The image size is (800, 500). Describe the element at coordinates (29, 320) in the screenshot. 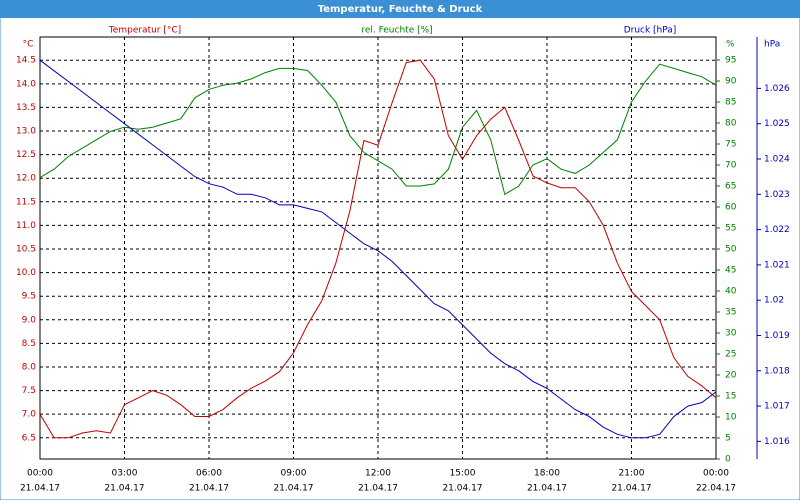

I see `y-tick-label: 9.0` at that location.